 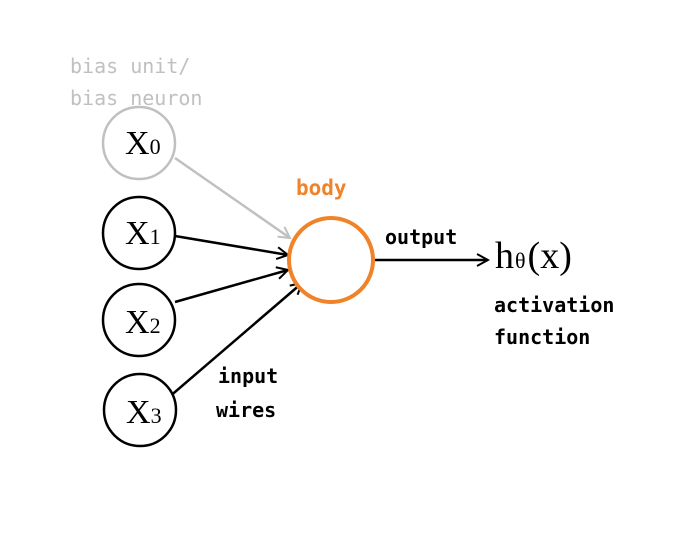 I want to click on hypothesis-arg: (x), so click(x=550, y=256).